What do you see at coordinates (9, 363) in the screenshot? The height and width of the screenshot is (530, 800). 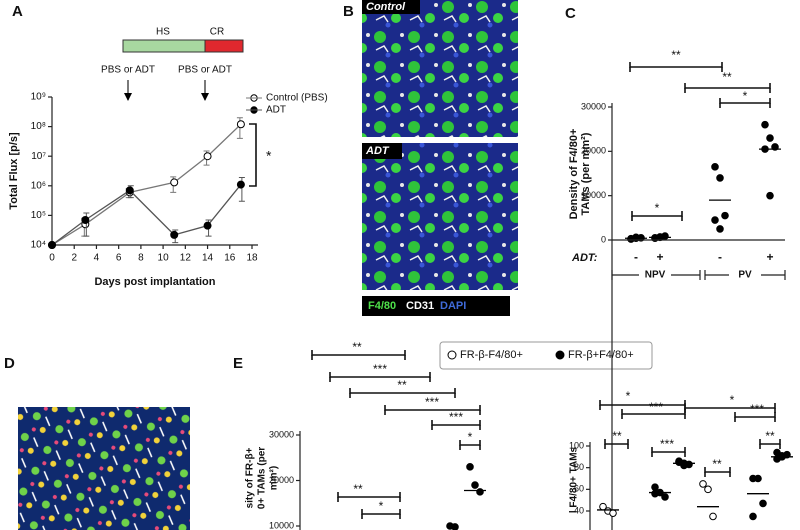 I see `panel-label: D` at bounding box center [9, 363].